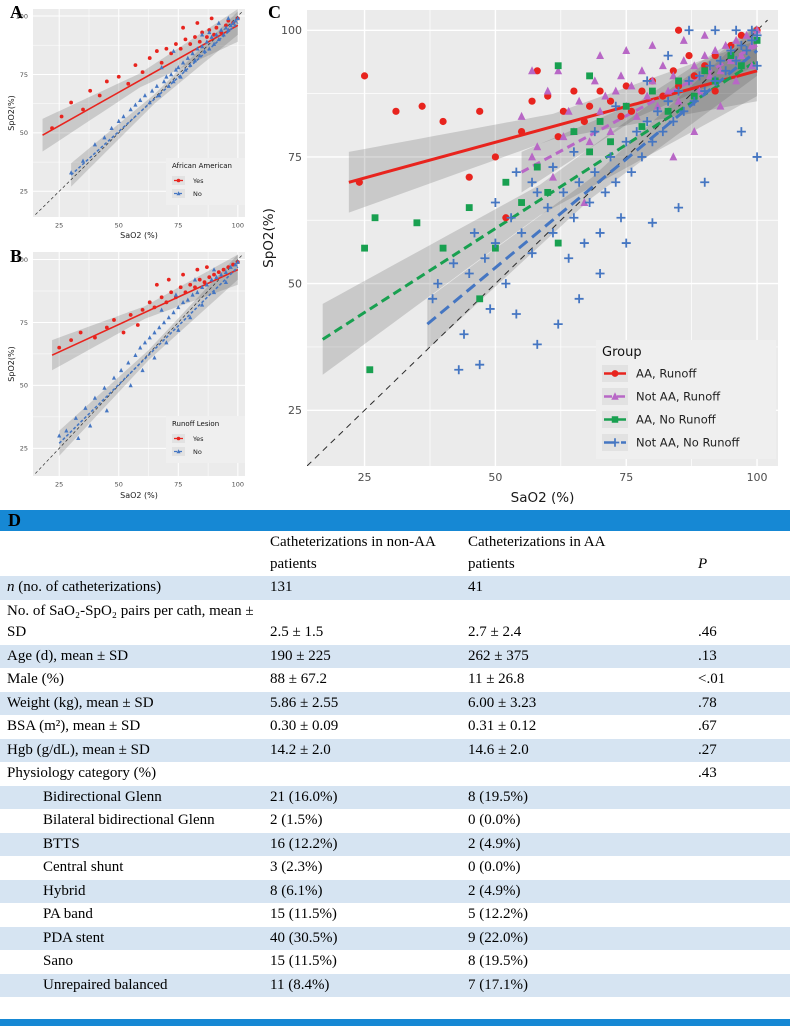 The image size is (790, 1028). I want to click on cell-aa: 5 (12.2%), so click(498, 914).